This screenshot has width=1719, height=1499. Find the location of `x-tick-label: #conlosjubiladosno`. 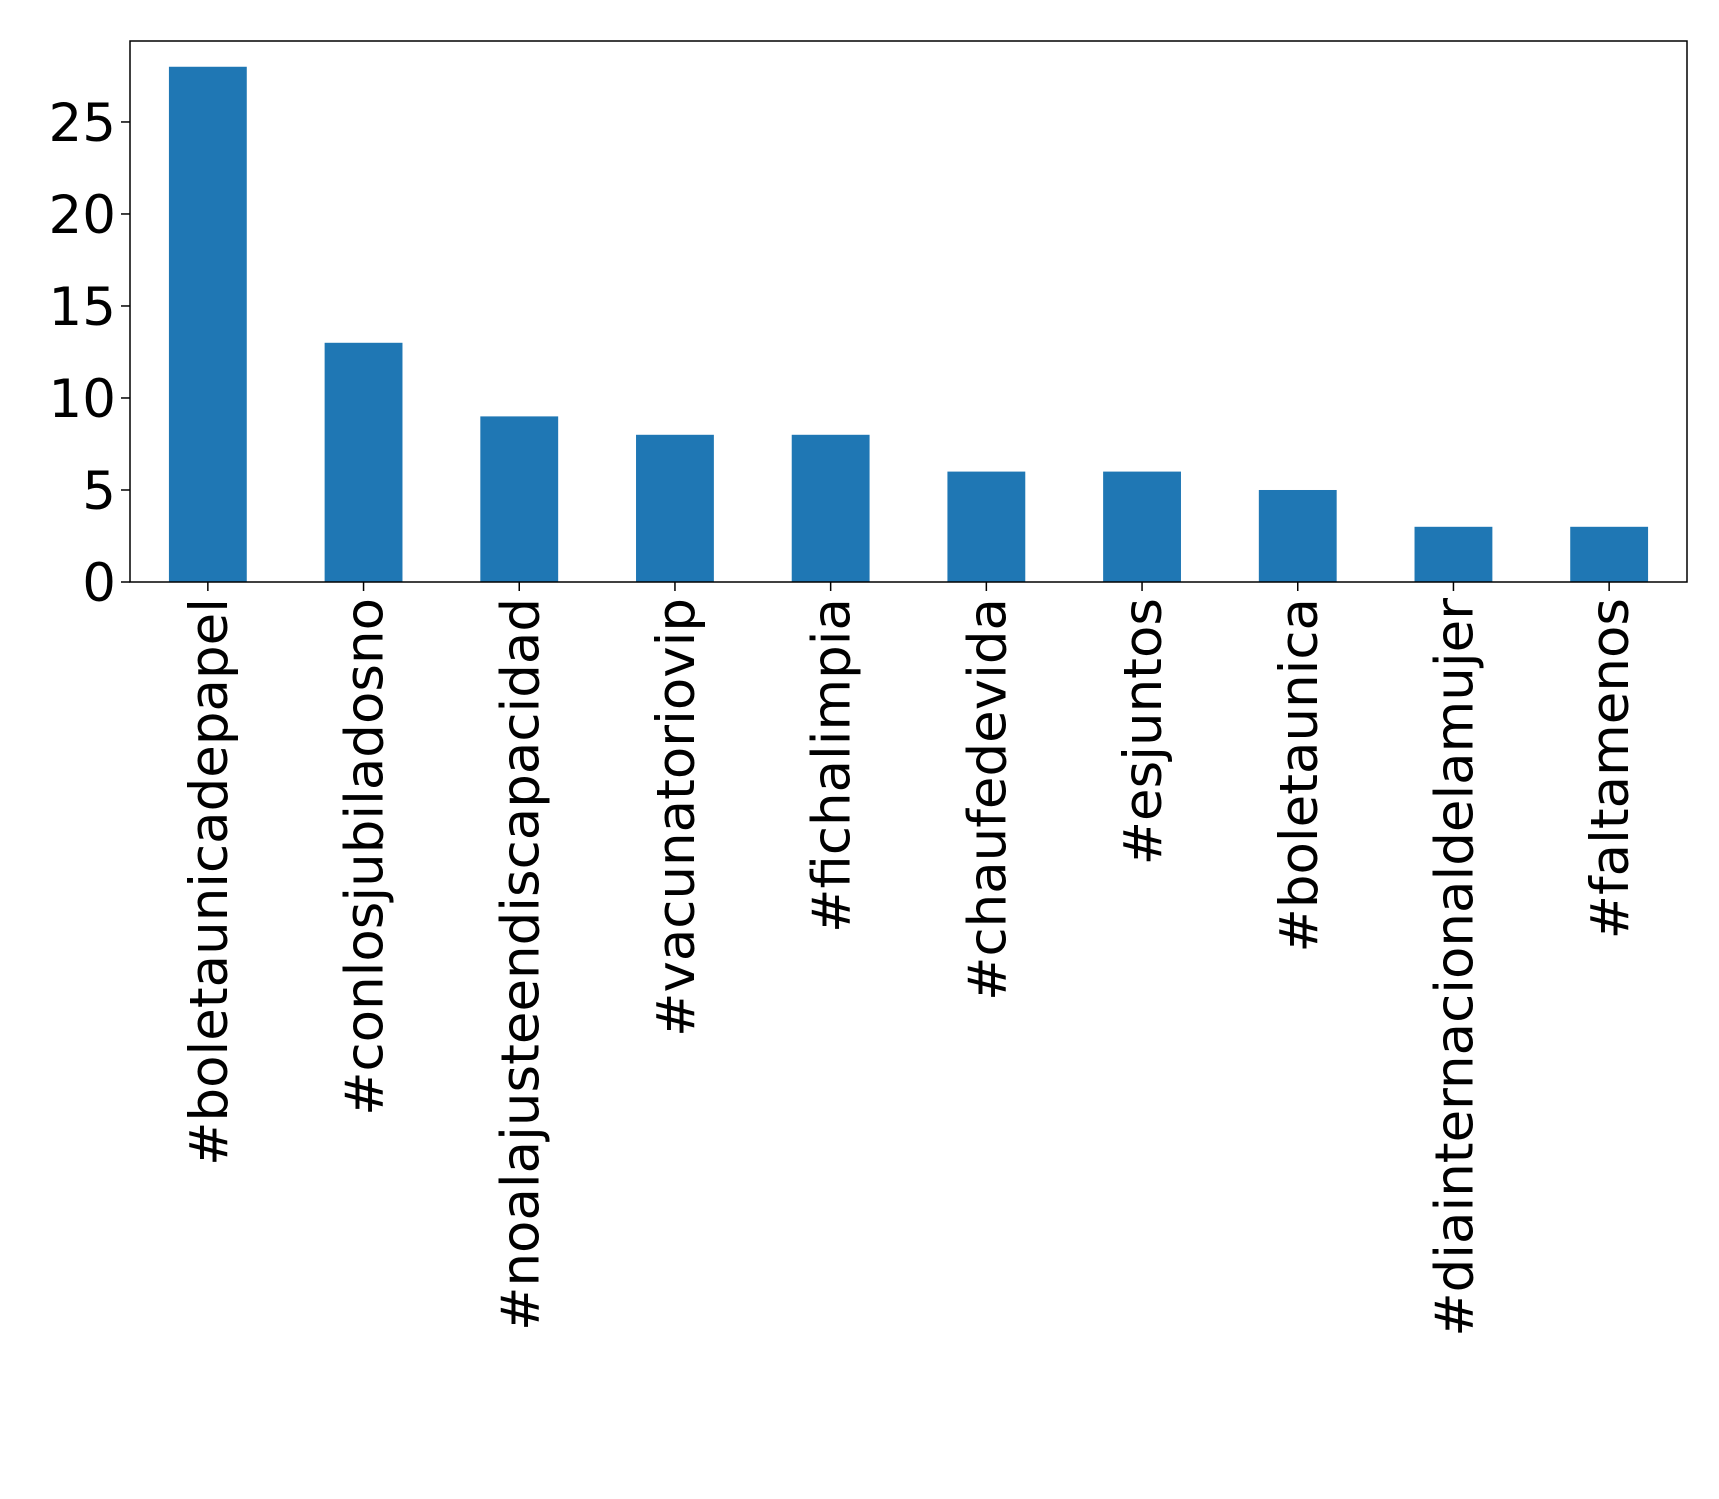

x-tick-label: #conlosjubiladosno is located at coordinates (365, 857).